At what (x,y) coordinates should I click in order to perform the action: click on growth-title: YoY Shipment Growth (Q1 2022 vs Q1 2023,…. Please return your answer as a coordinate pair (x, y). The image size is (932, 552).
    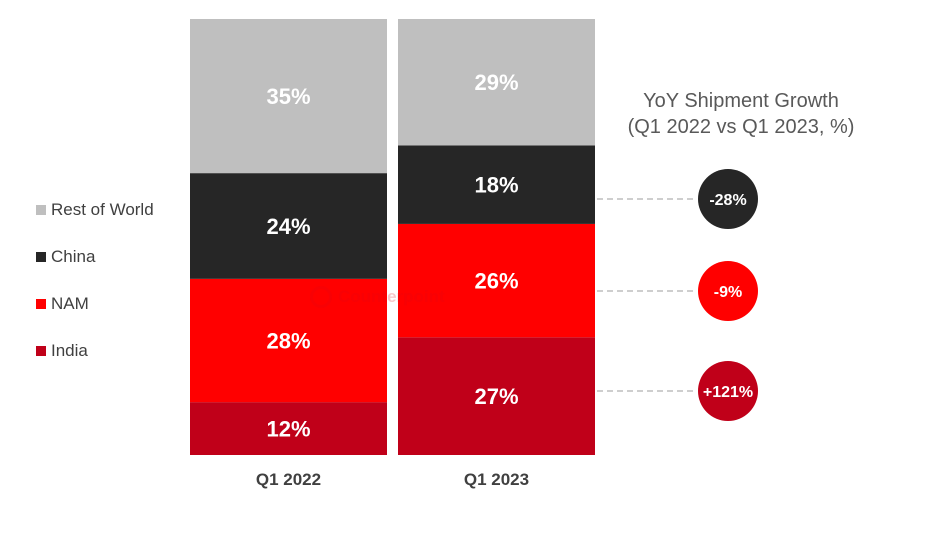
    Looking at the image, I should click on (741, 114).